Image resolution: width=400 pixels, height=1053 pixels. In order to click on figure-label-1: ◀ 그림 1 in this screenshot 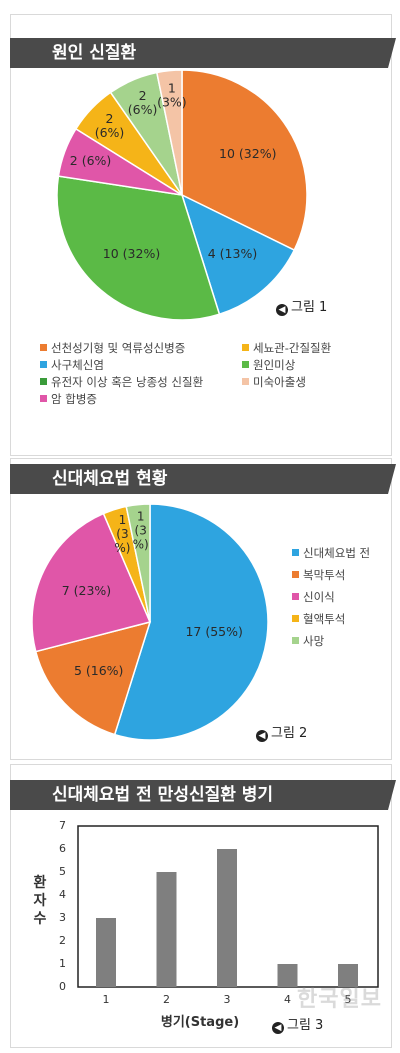, I will do `click(301, 306)`.